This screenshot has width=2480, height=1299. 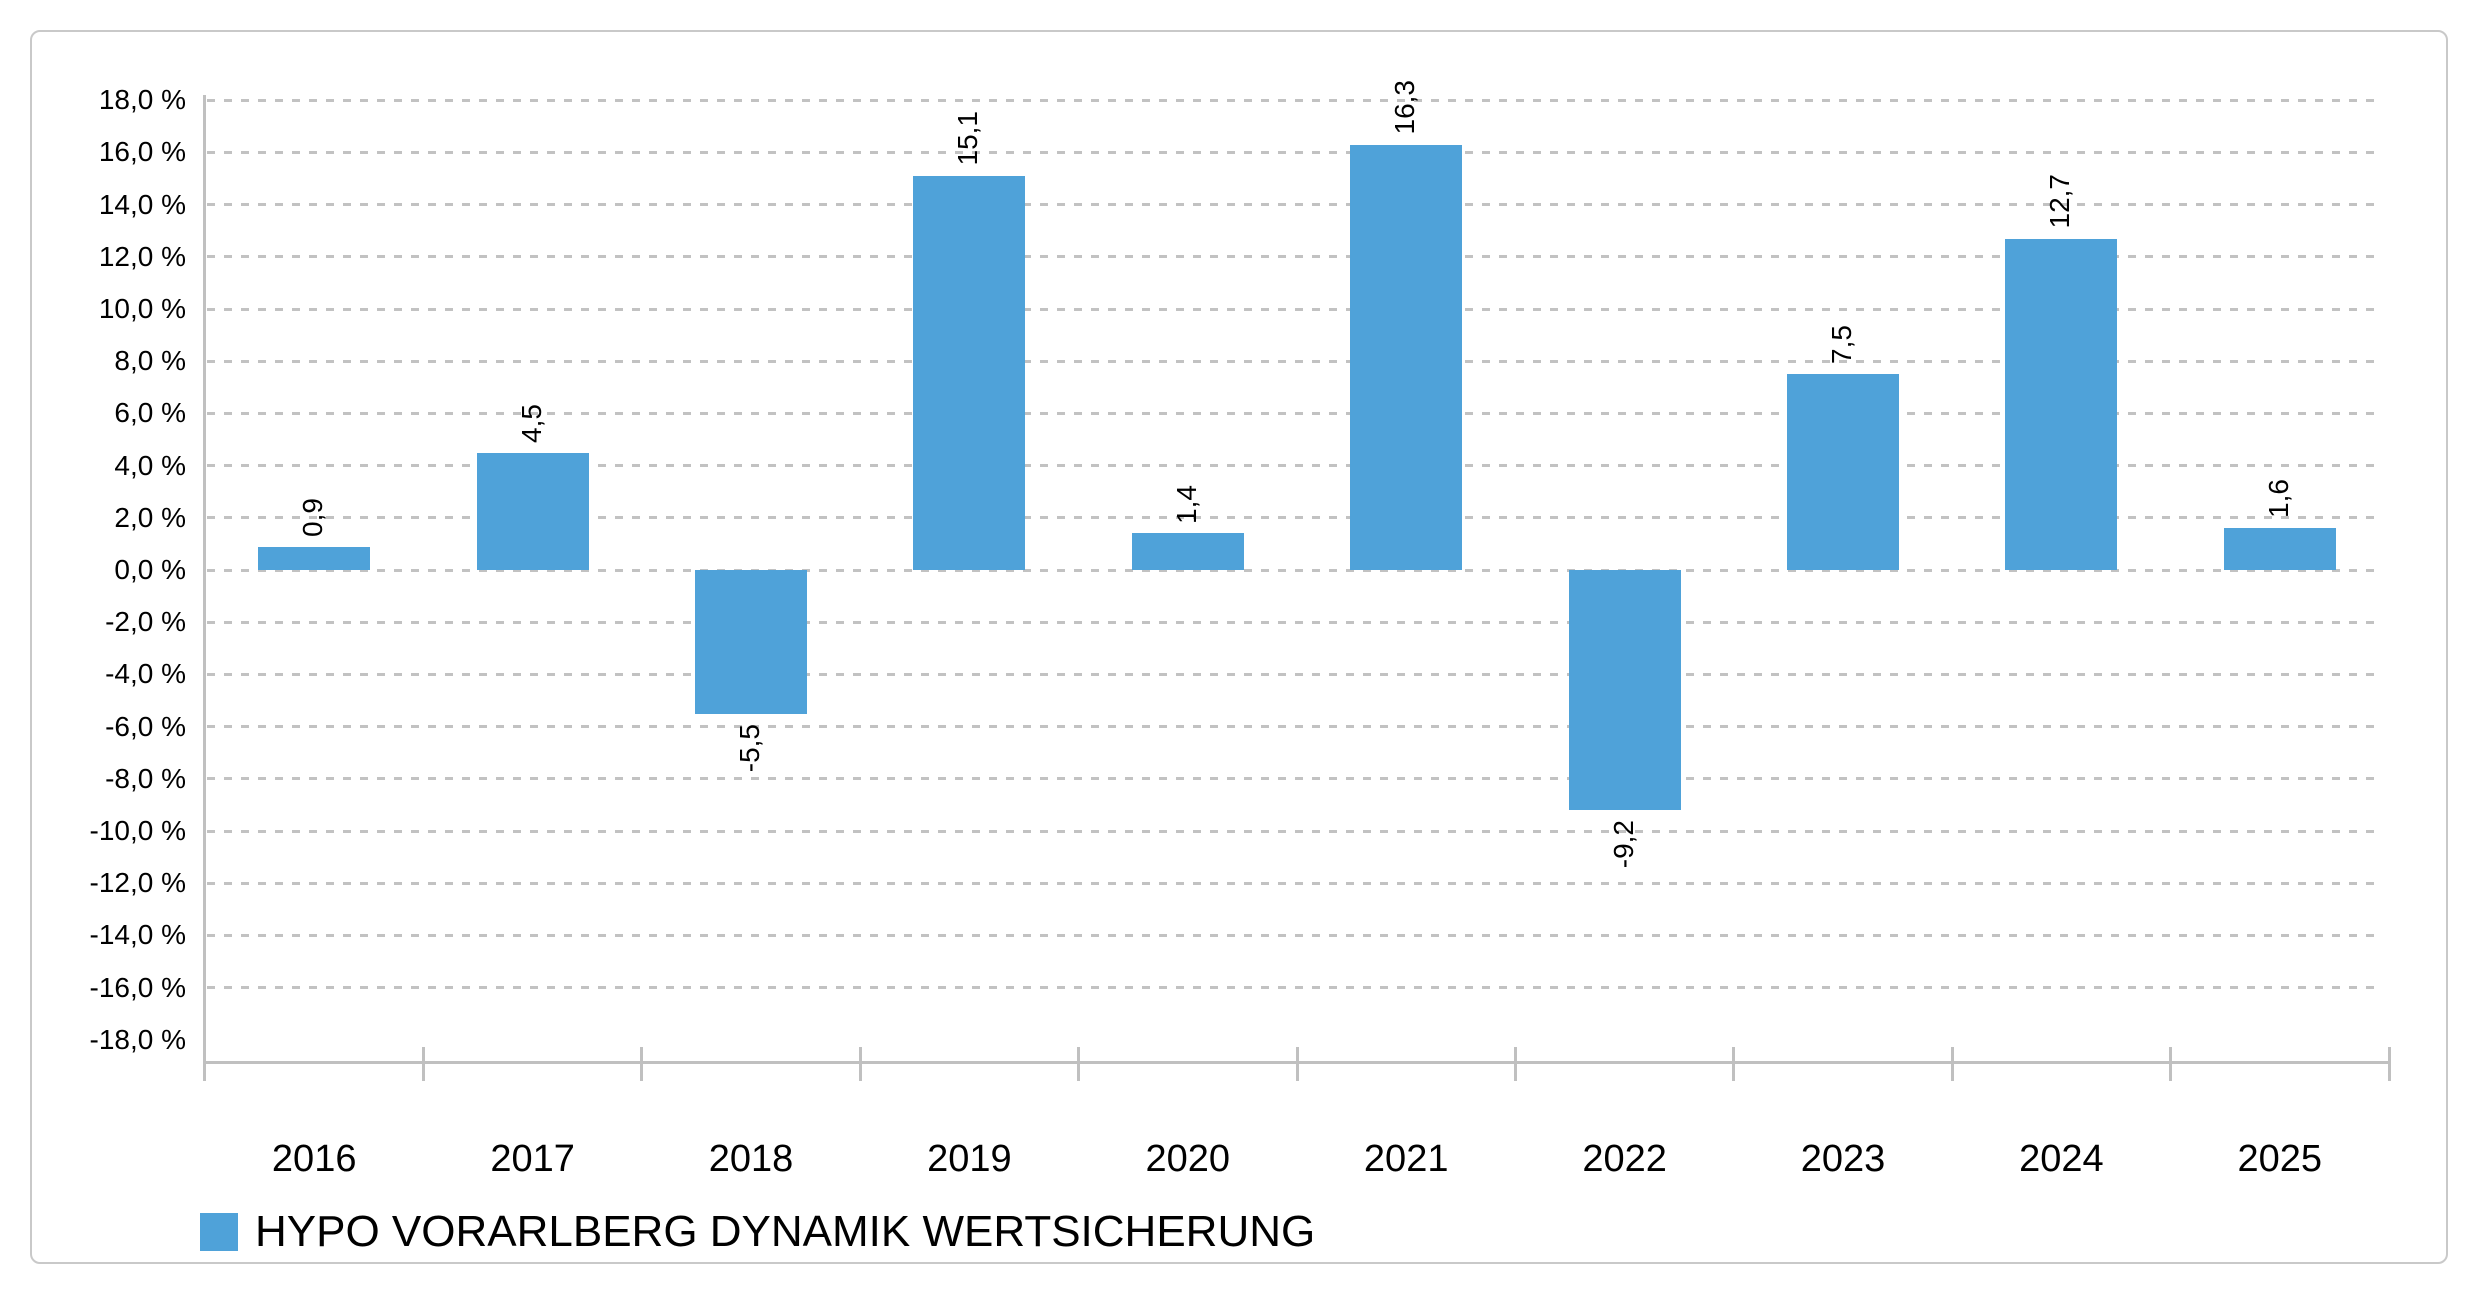 I want to click on category-label-2016: 2016, so click(x=314, y=1159).